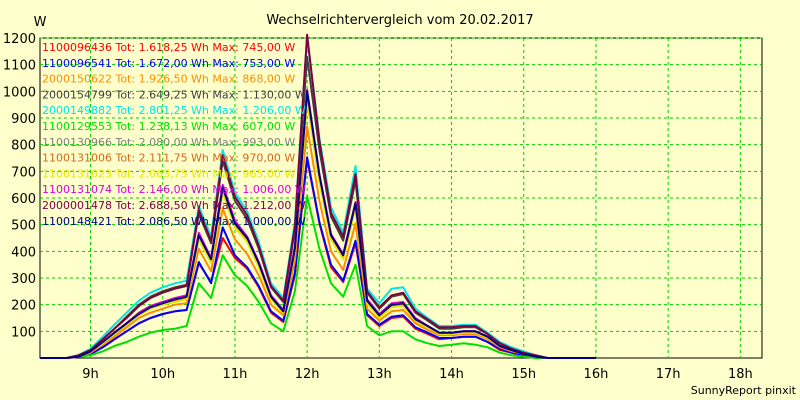 This screenshot has width=800, height=400. Describe the element at coordinates (23, 172) in the screenshot. I see `y-tick-label: 700` at that location.